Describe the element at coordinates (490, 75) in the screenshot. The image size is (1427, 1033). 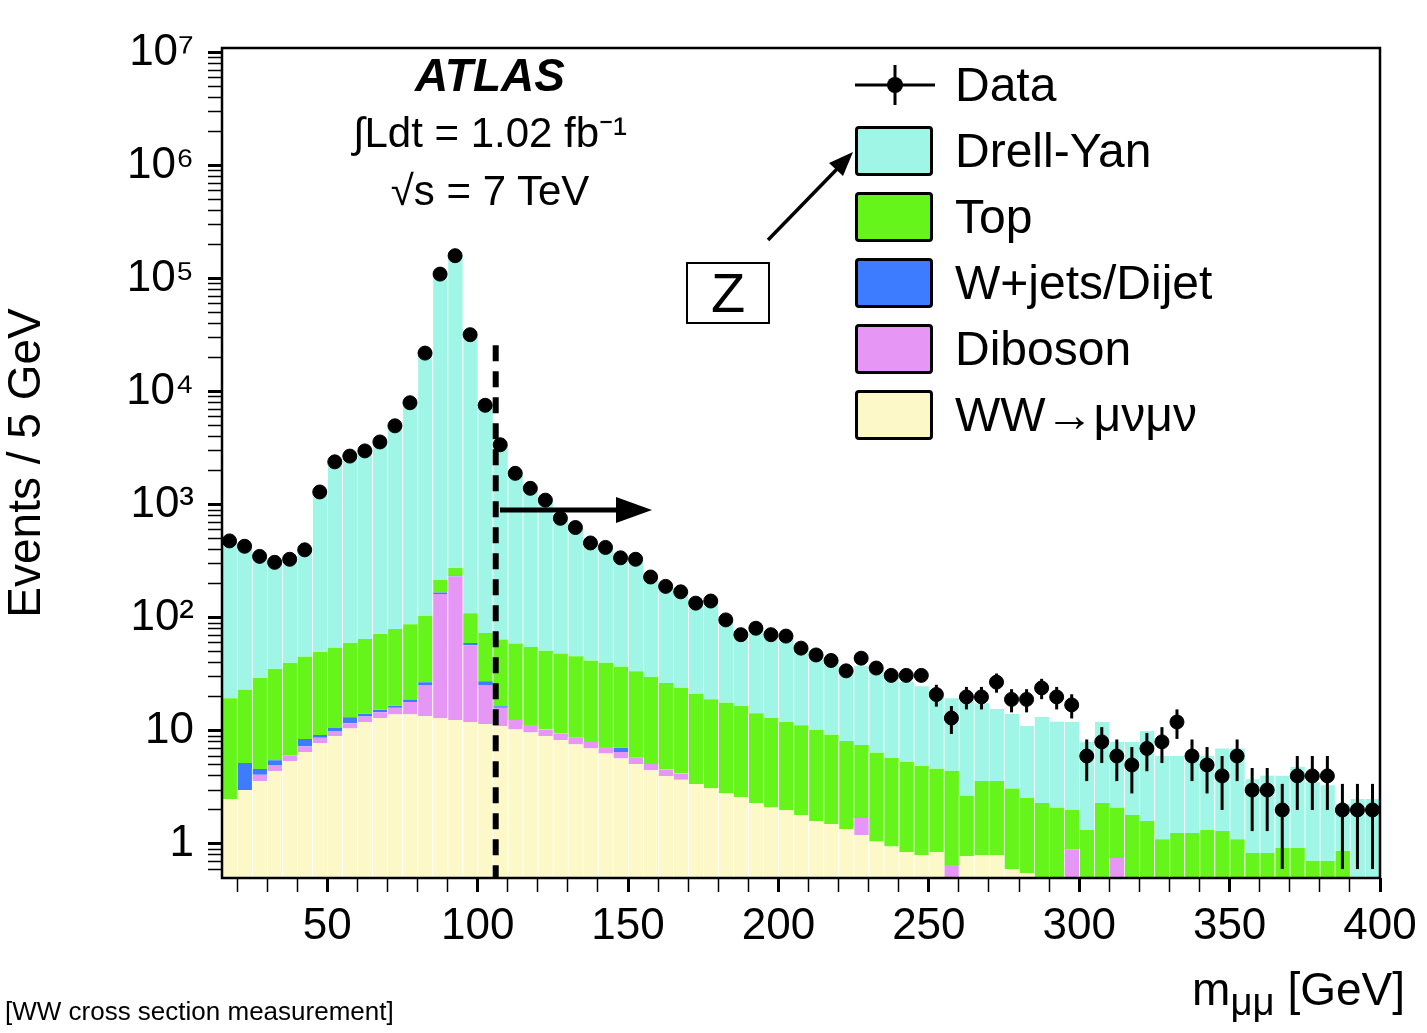
I see `annotation: ATLAS` at that location.